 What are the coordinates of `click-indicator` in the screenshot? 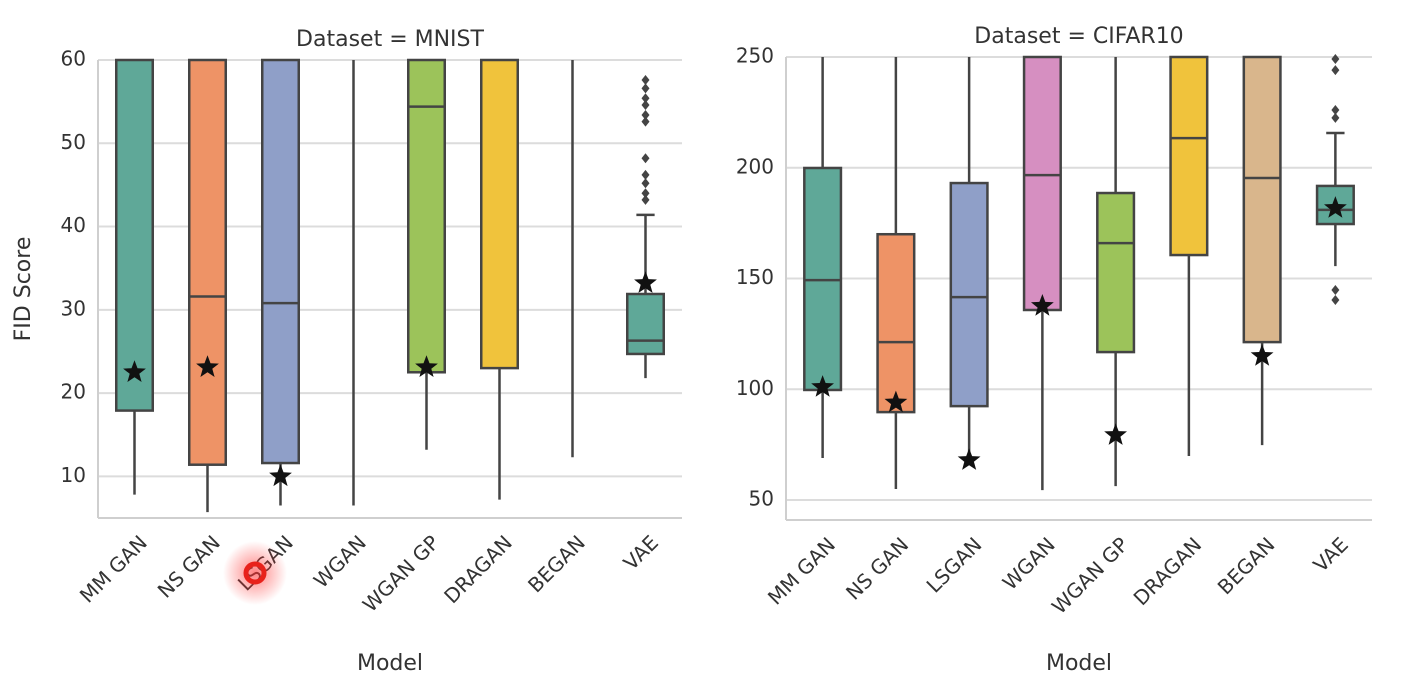 It's located at (255, 573).